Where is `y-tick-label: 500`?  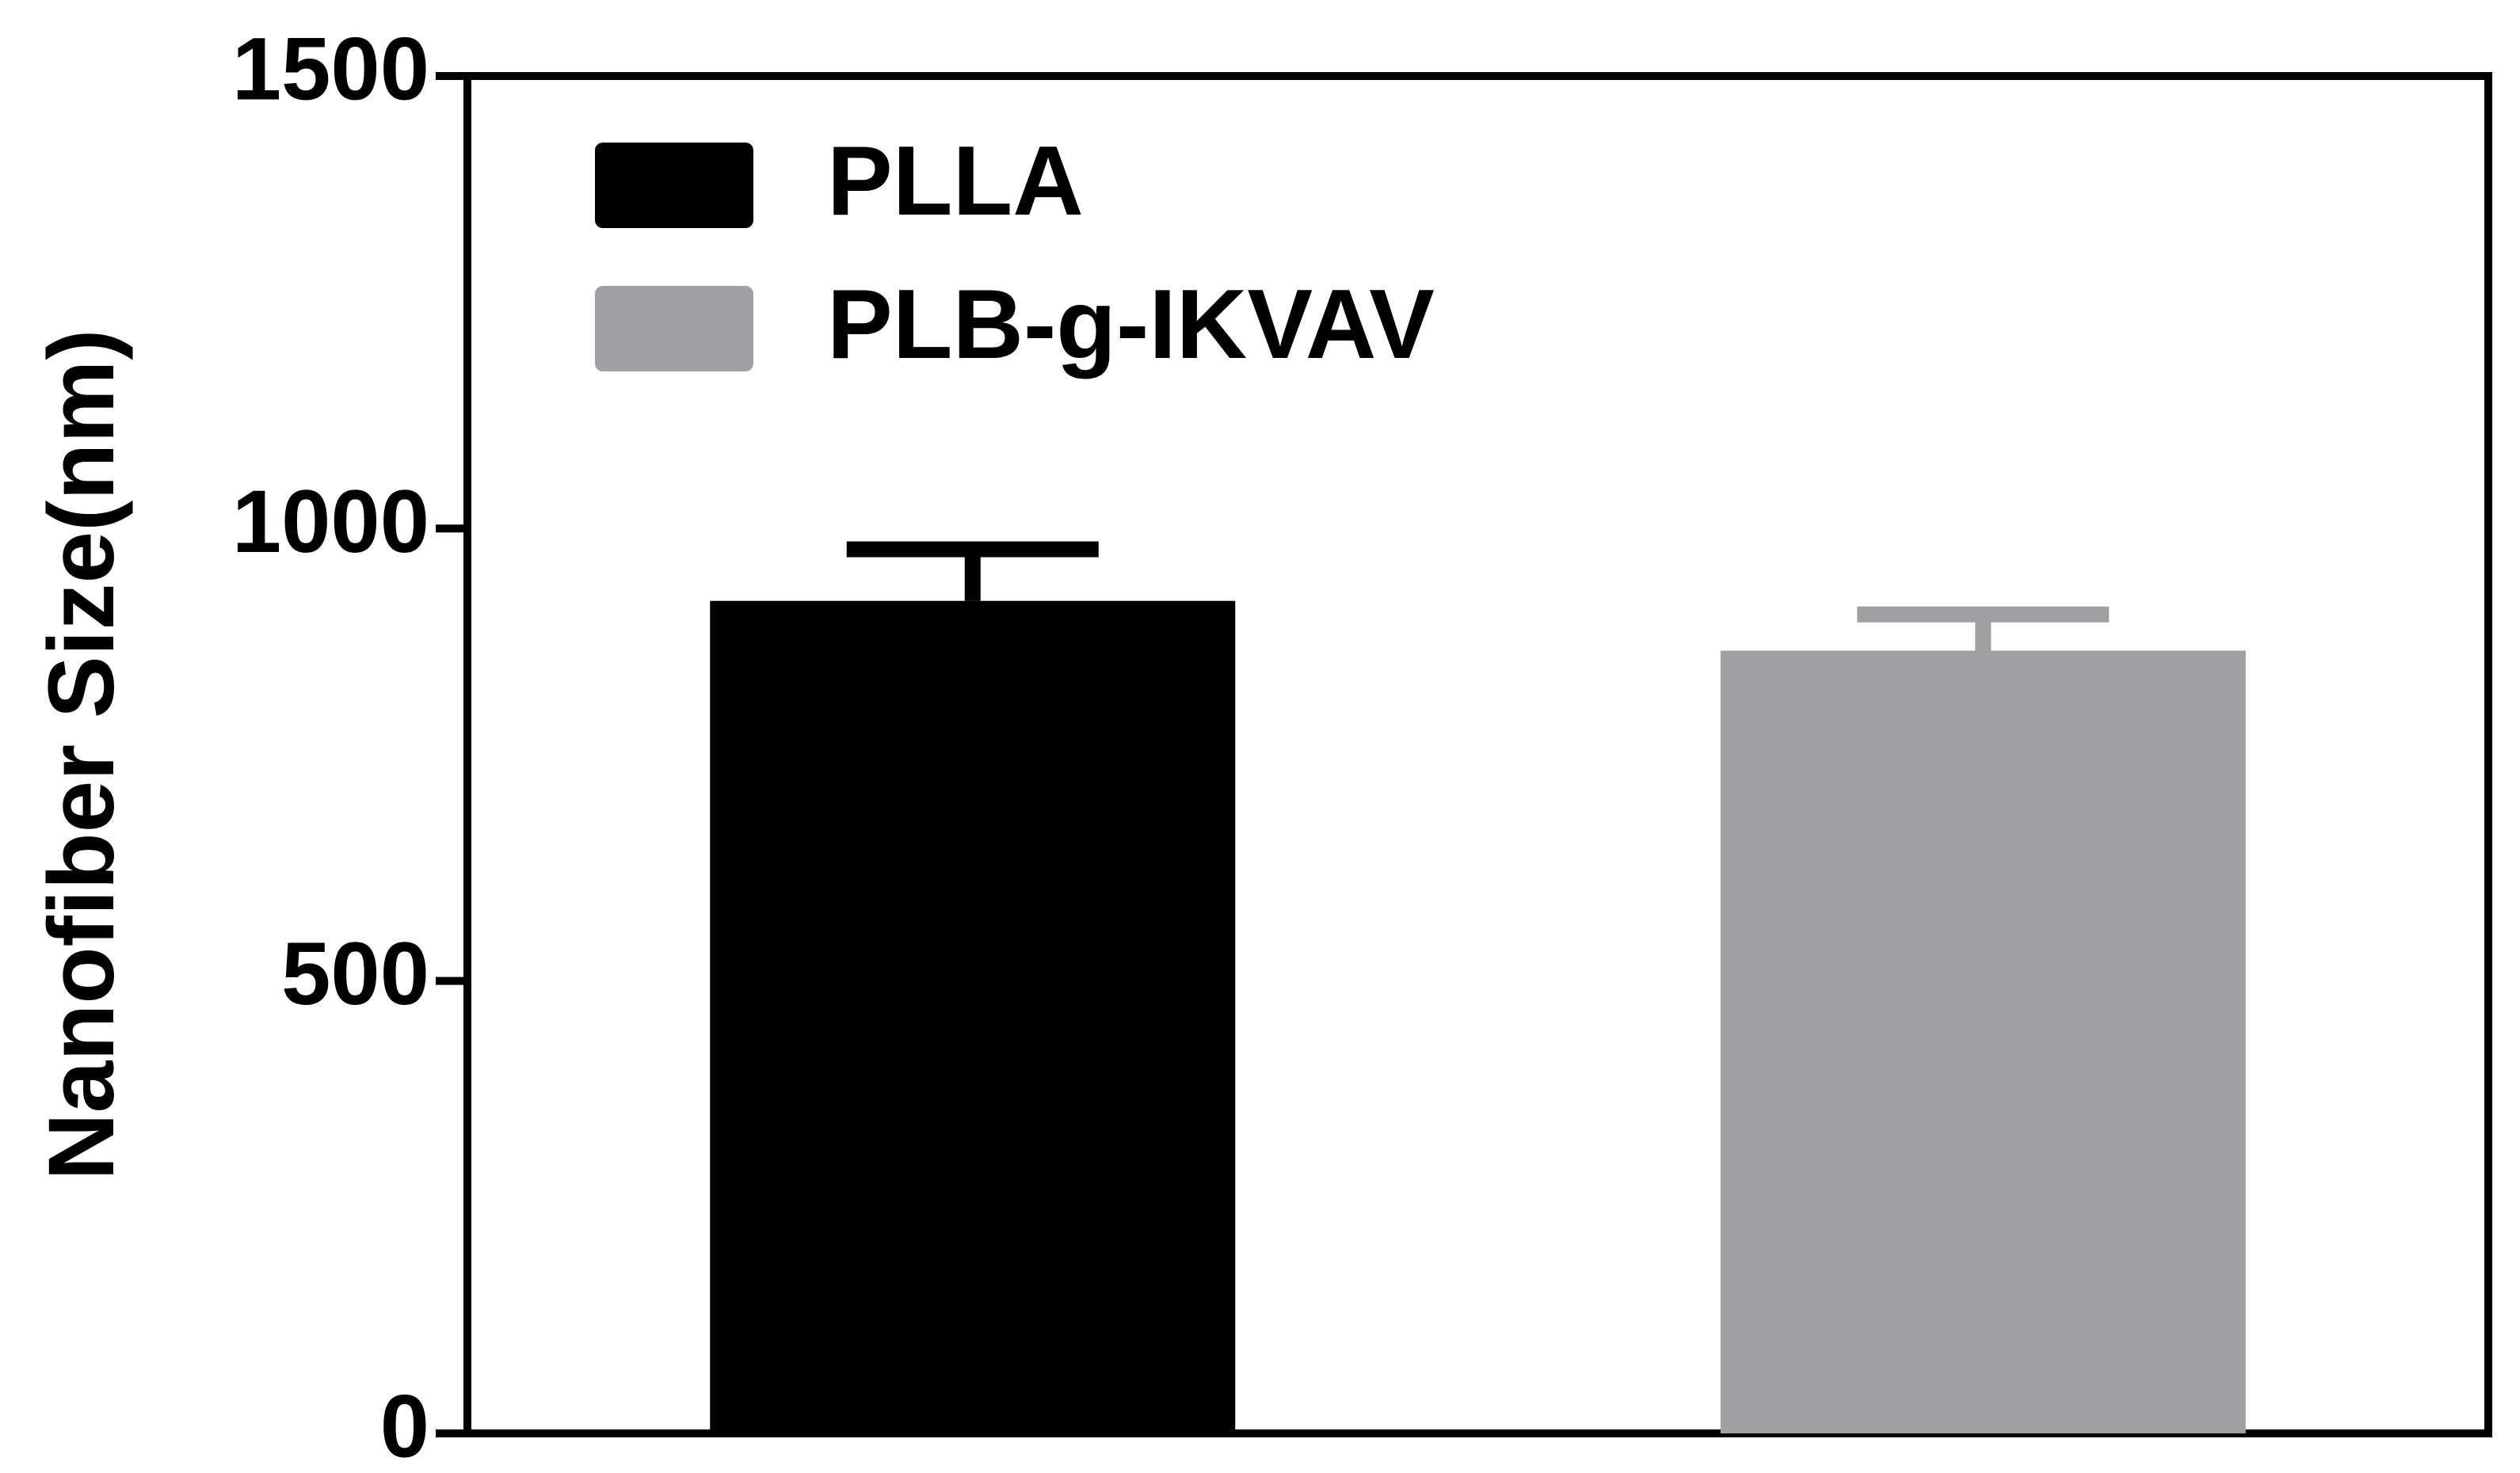
y-tick-label: 500 is located at coordinates (355, 974).